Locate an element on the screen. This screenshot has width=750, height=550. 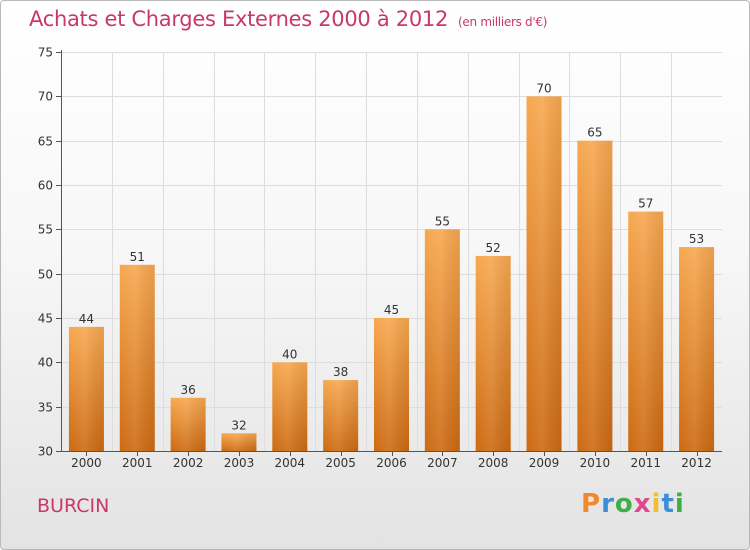
data-label: 44 is located at coordinates (86, 319).